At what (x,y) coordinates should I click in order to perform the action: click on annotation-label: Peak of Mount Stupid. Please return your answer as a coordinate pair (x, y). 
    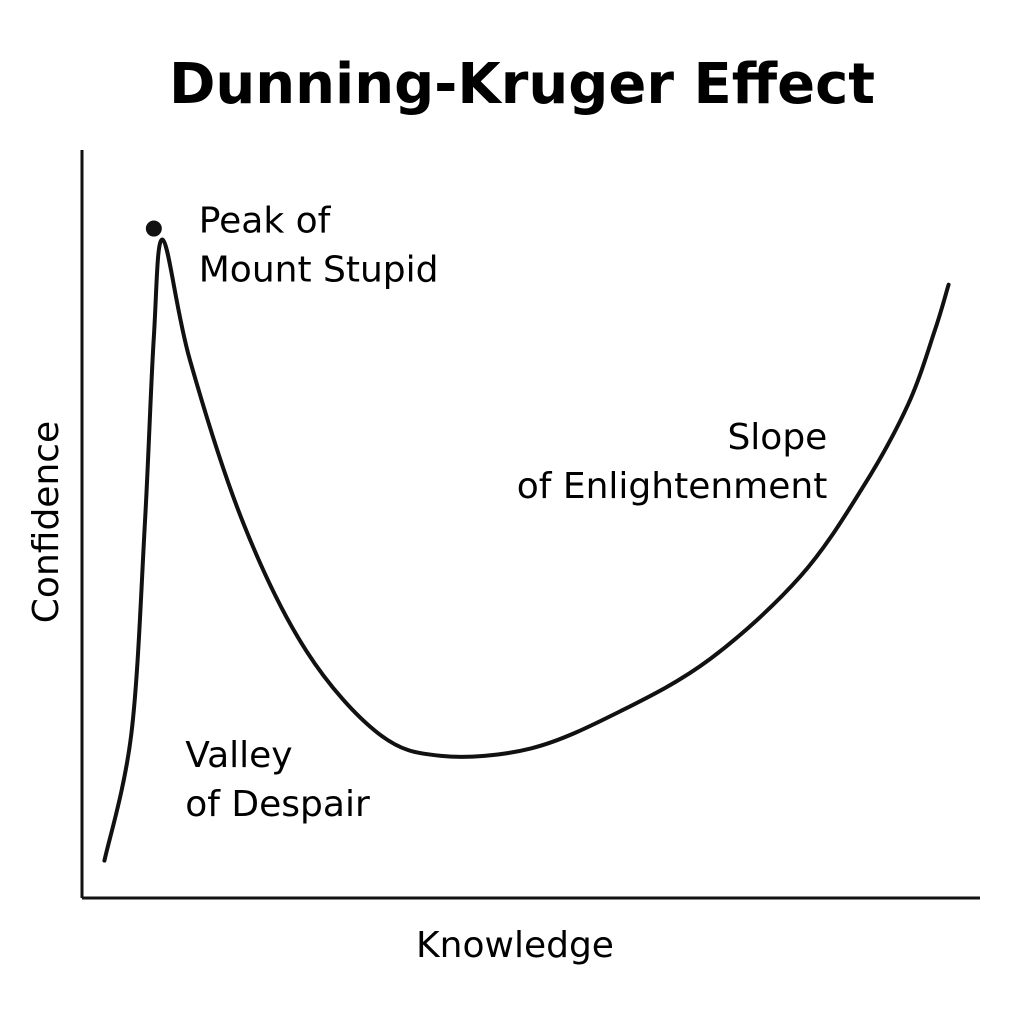
    Looking at the image, I should click on (319, 245).